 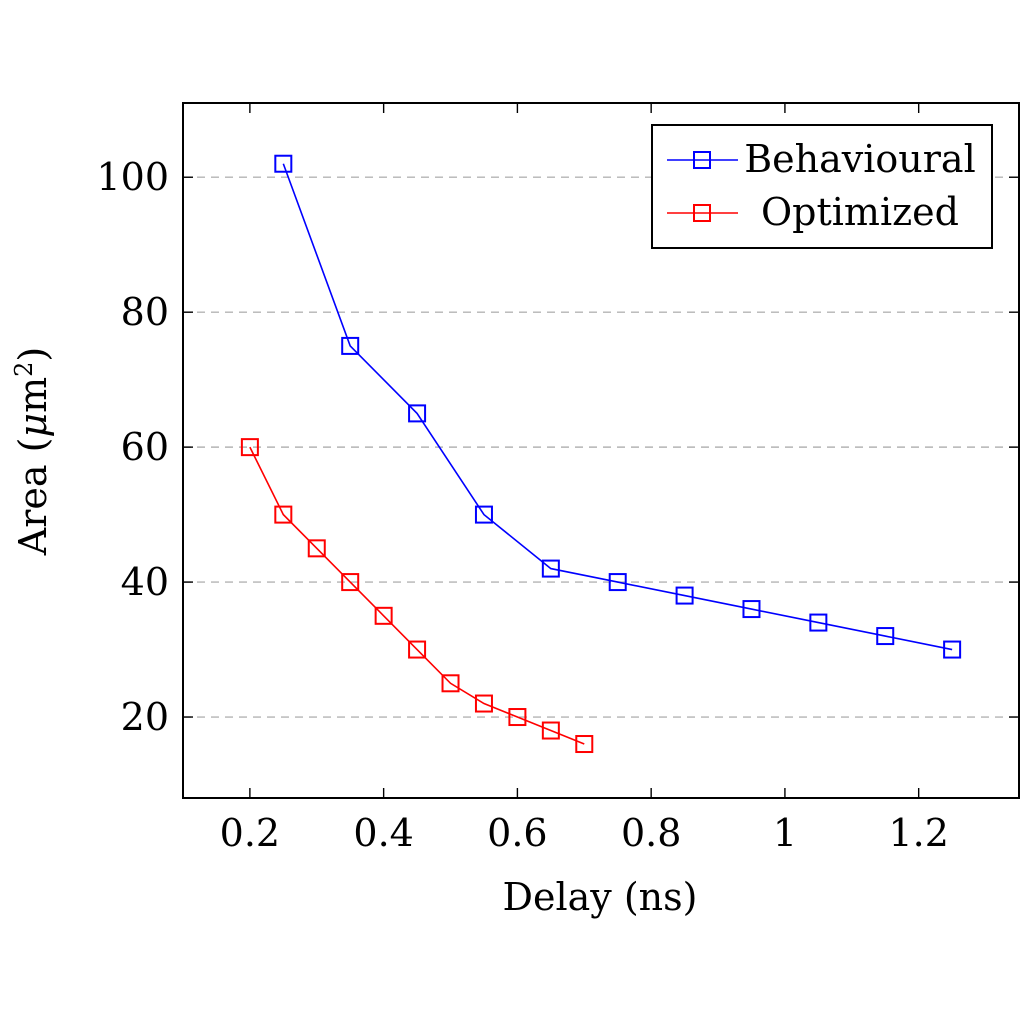 I want to click on legend-label-behavioural: Behavioural, so click(x=860, y=159).